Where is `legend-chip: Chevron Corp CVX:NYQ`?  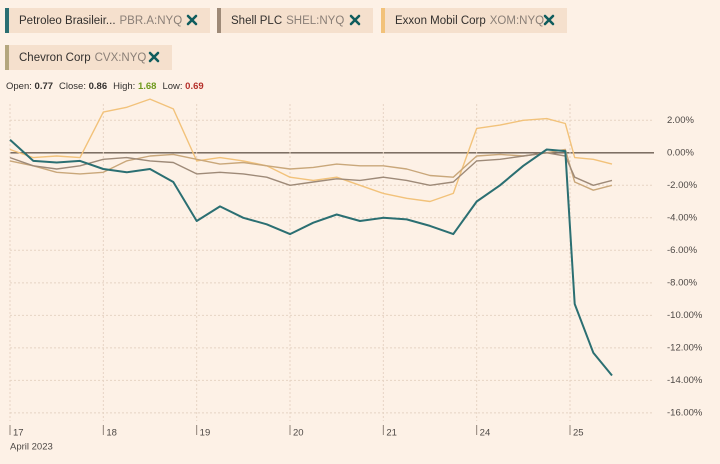 legend-chip: Chevron Corp CVX:NYQ is located at coordinates (88, 57).